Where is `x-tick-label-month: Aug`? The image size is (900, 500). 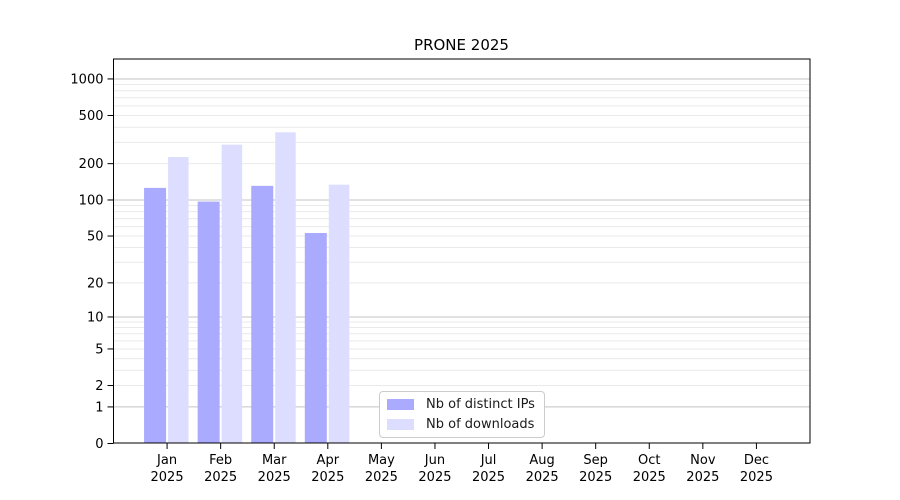 x-tick-label-month: Aug is located at coordinates (541, 460).